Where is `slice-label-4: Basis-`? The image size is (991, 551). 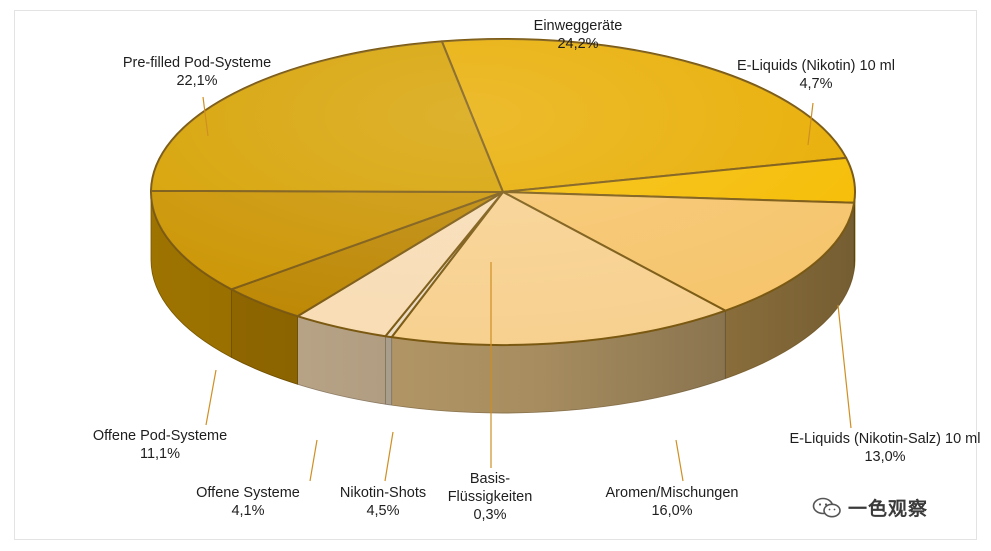
slice-label-4: Basis- is located at coordinates (490, 479).